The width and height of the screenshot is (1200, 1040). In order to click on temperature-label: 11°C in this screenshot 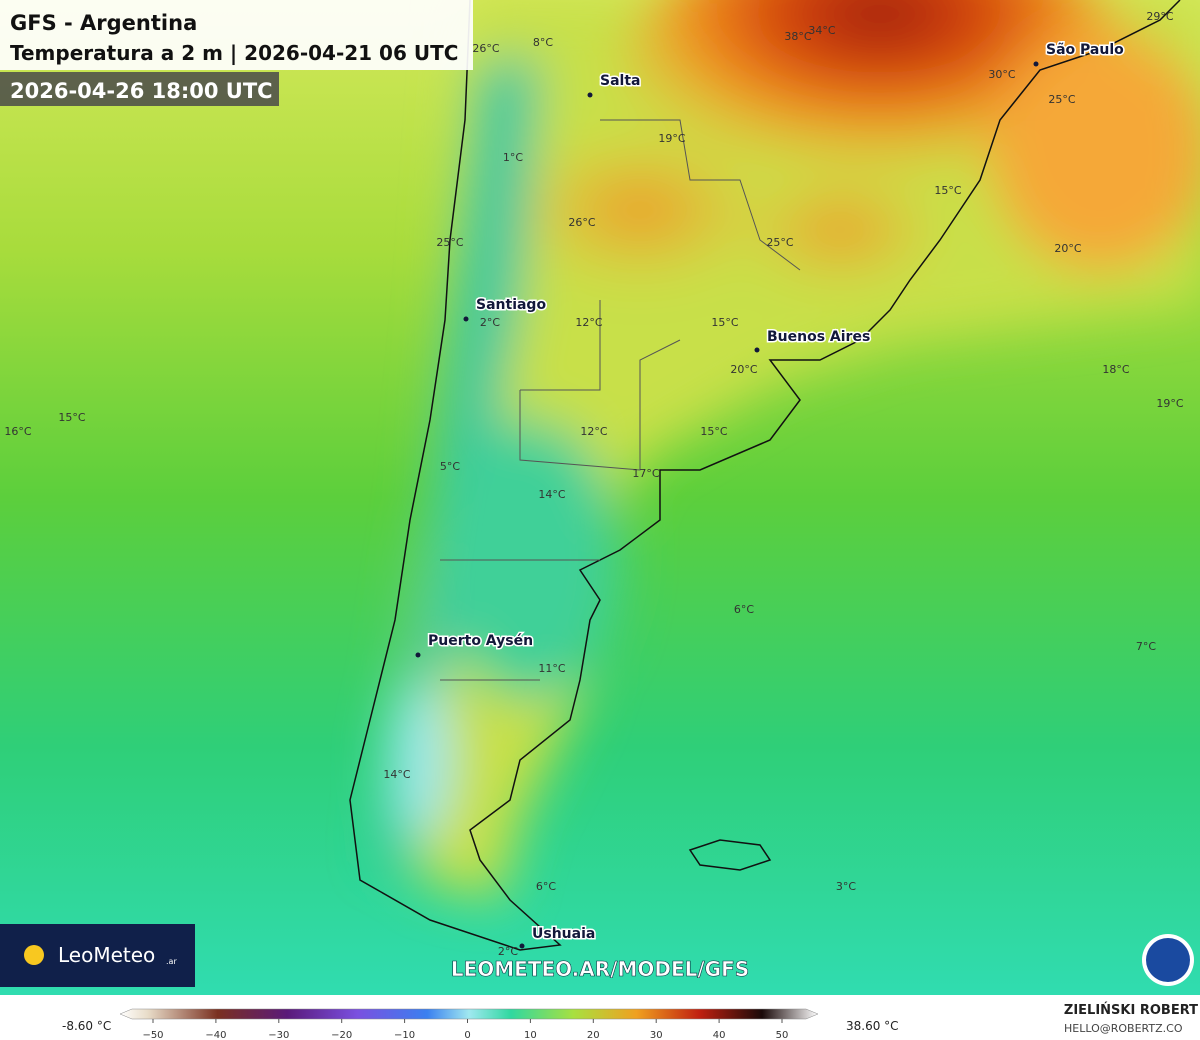, I will do `click(551, 668)`.